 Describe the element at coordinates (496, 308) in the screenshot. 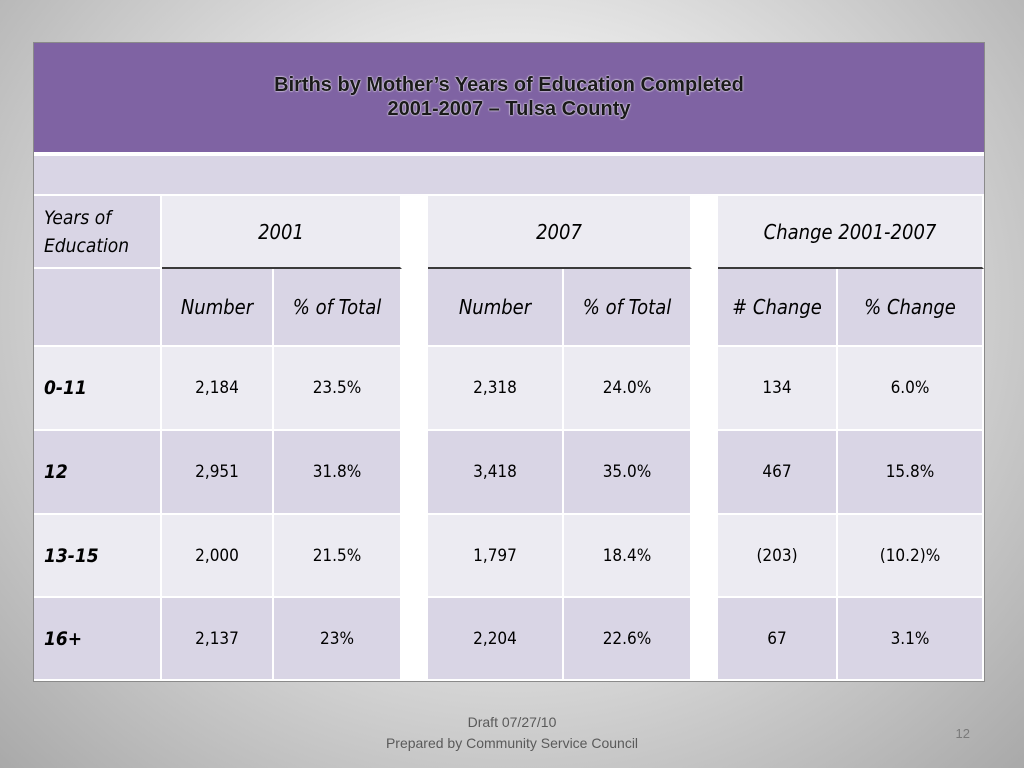

I see `subheader-2007-number: Number` at that location.